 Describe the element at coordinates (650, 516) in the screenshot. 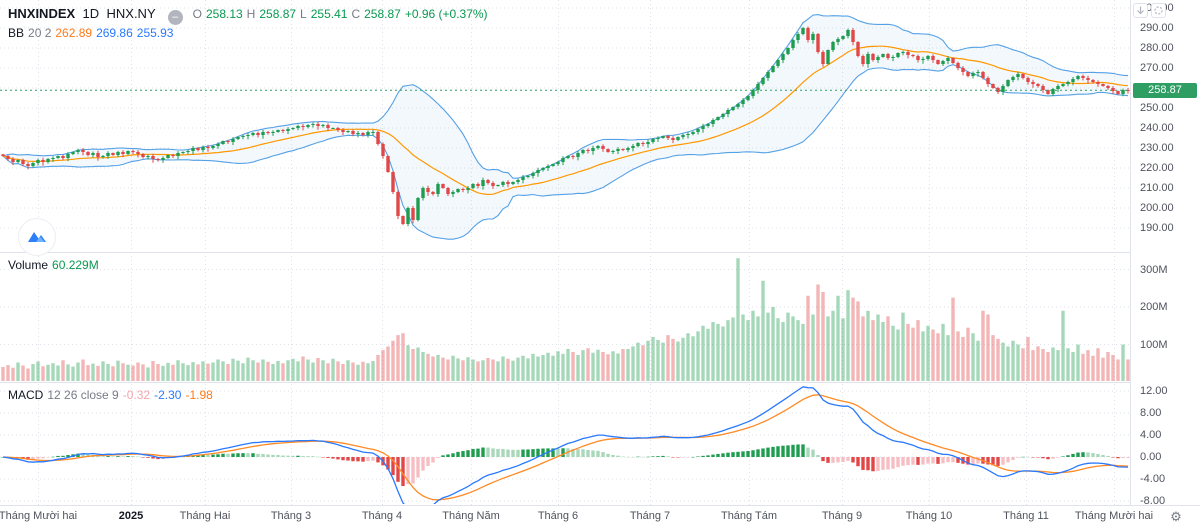

I see `time-axis-label: Tháng 7` at that location.